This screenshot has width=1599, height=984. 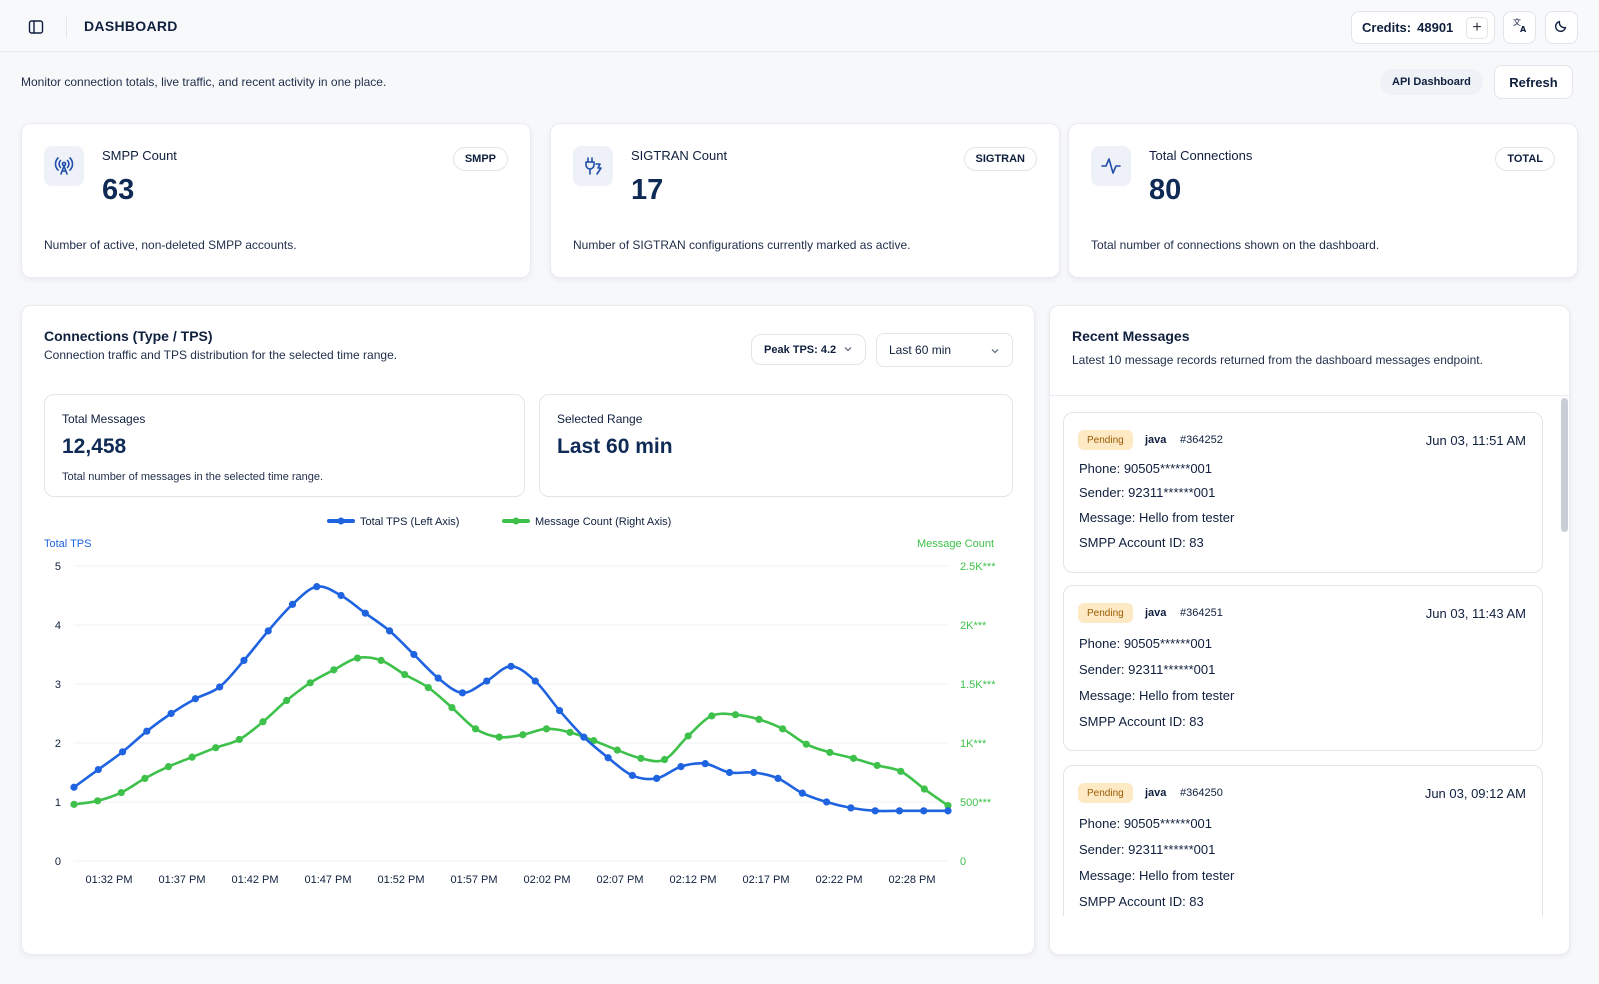 What do you see at coordinates (68, 544) in the screenshot?
I see `left-axis-label: Total TPS` at bounding box center [68, 544].